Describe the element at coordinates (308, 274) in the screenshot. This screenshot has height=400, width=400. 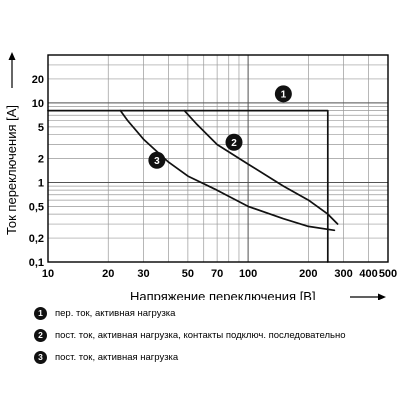
I see `x-tick-label: 200` at that location.